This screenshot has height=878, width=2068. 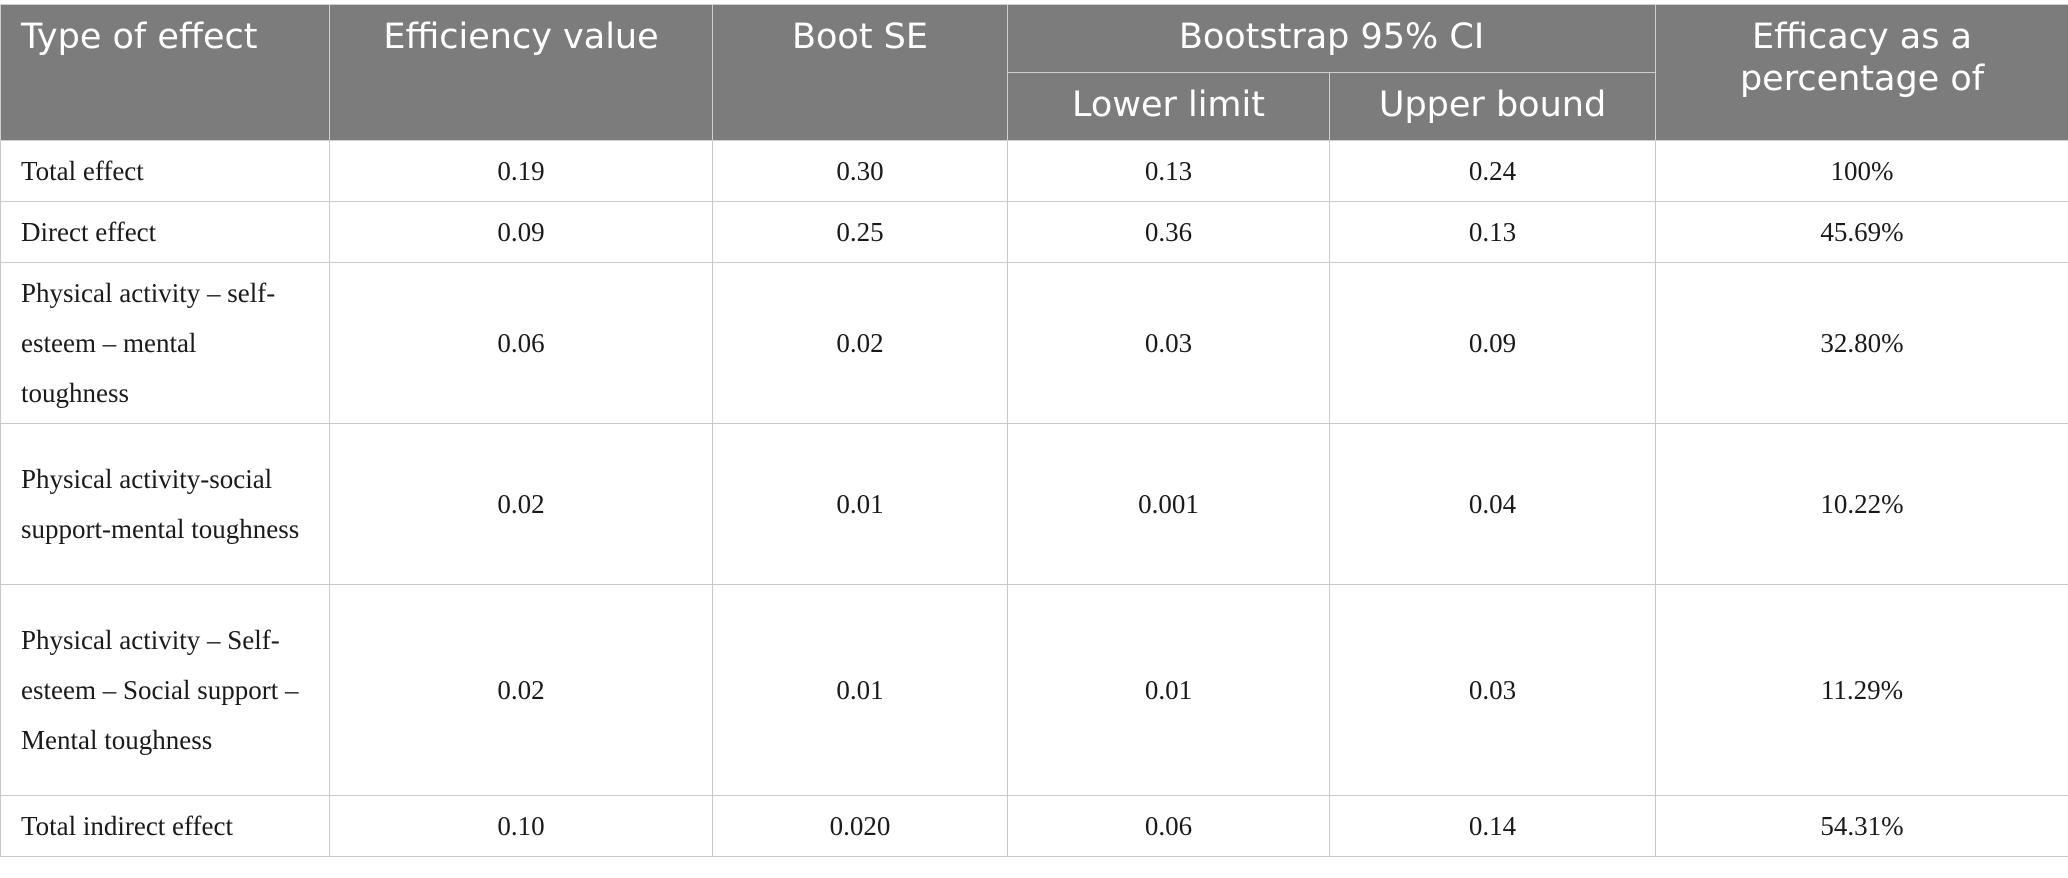 I want to click on cell-boot-se: 0.30, so click(x=860, y=171).